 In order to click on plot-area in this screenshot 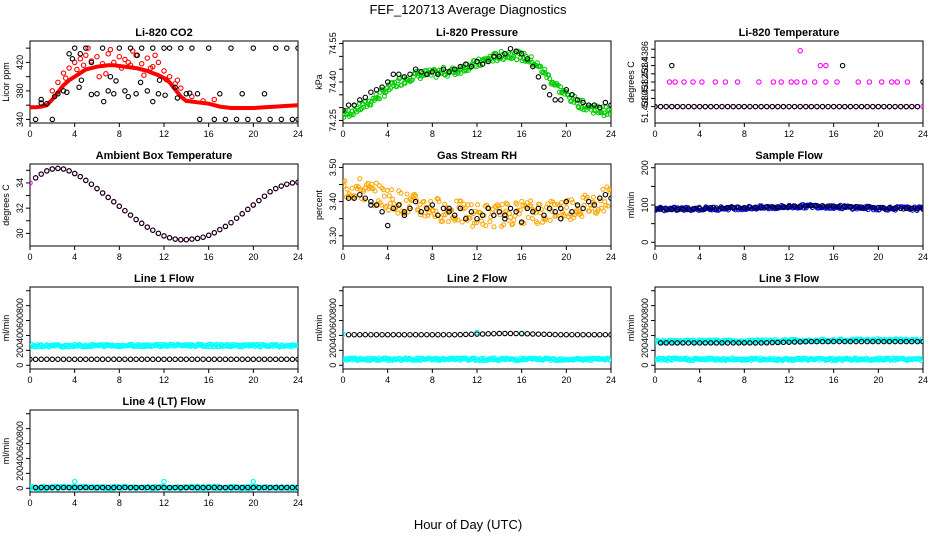, I will do `click(789, 350)`.